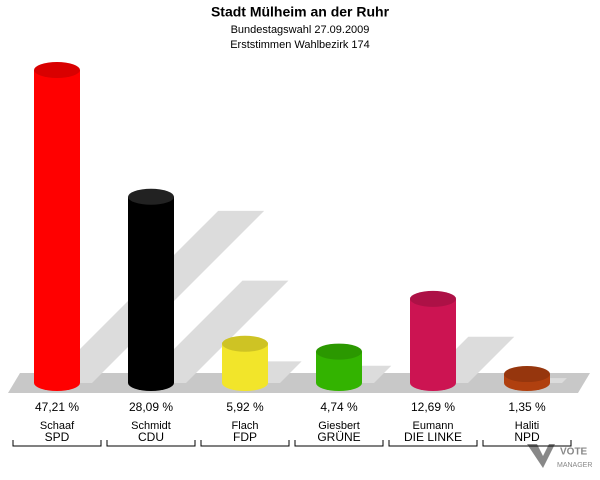 The width and height of the screenshot is (600, 480). Describe the element at coordinates (527, 437) in the screenshot. I see `party-label: NPD` at that location.